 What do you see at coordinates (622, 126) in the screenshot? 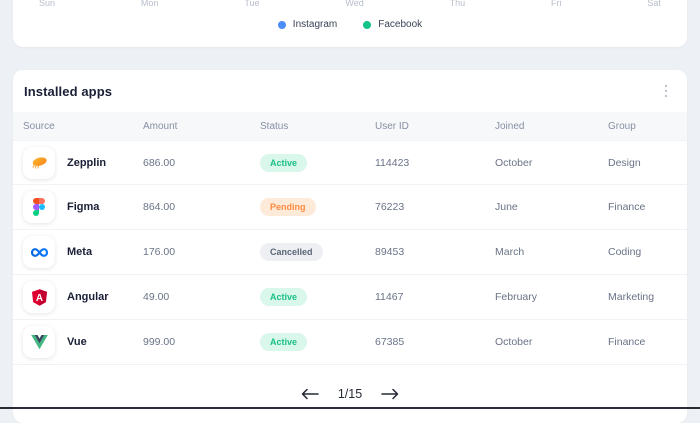
I see `column-header: Group` at bounding box center [622, 126].